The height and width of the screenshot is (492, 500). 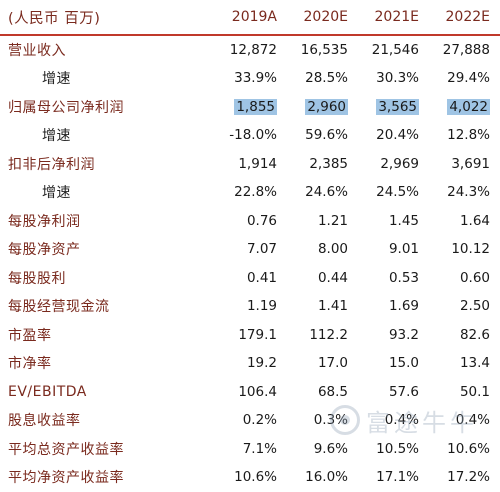 What do you see at coordinates (313, 364) in the screenshot?
I see `row-value: 17.0` at bounding box center [313, 364].